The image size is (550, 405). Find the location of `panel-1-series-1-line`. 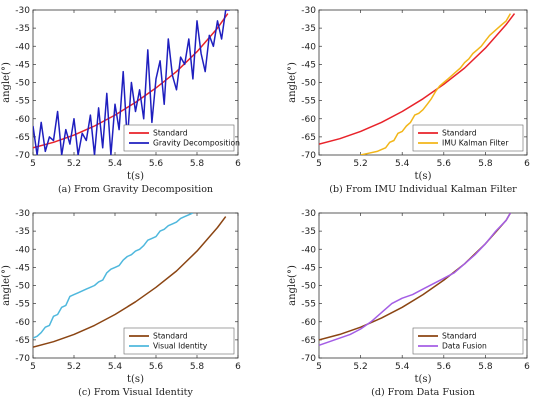

panel-1-series-1-line is located at coordinates (131, 81).